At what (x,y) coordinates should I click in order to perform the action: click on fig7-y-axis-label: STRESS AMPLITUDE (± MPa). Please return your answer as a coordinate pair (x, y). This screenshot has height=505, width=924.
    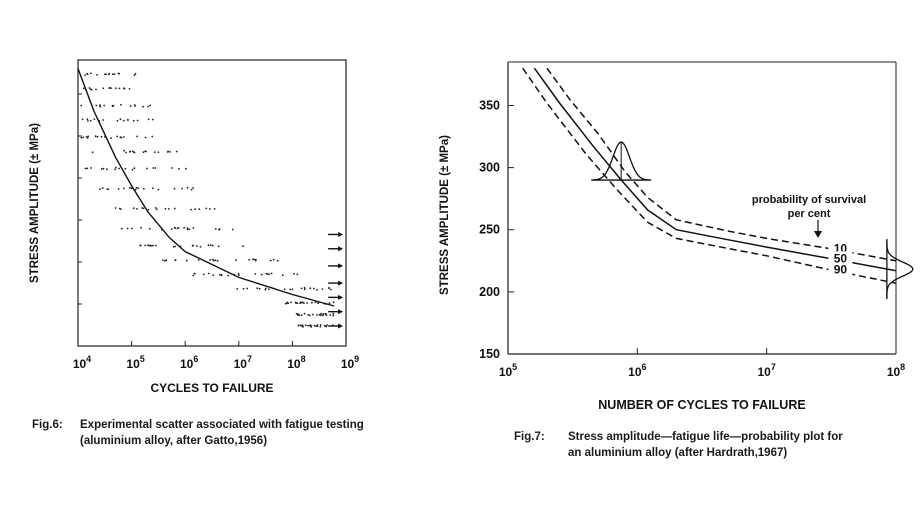
    Looking at the image, I should click on (445, 215).